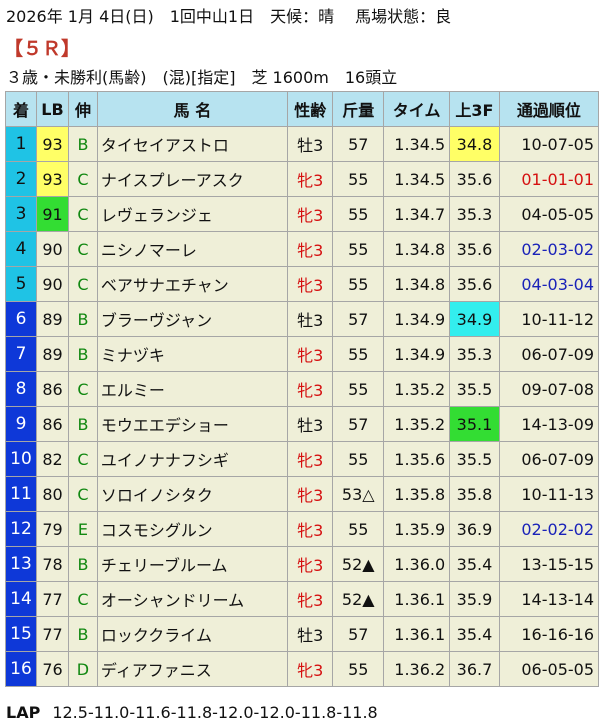 The width and height of the screenshot is (604, 728). Describe the element at coordinates (192, 214) in the screenshot. I see `horse-name: レヴェランジェ` at that location.